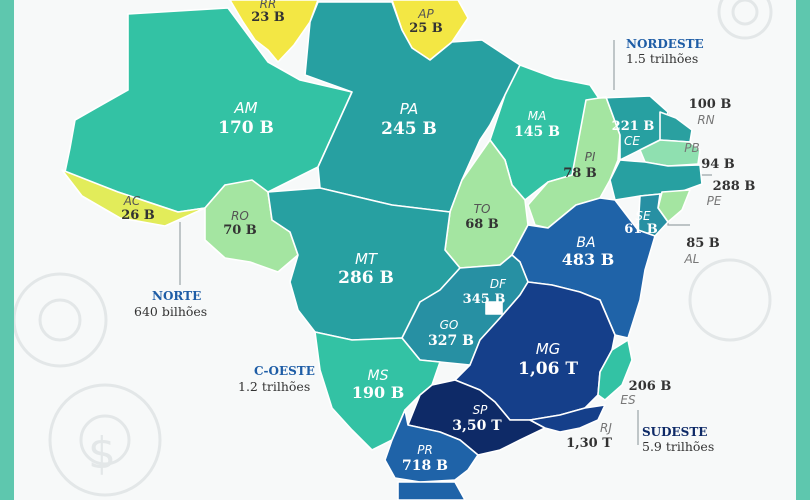 The image size is (810, 500). What do you see at coordinates (662, 58) in the screenshot?
I see `region-nordeste-total: 1.5 trilhões` at bounding box center [662, 58].